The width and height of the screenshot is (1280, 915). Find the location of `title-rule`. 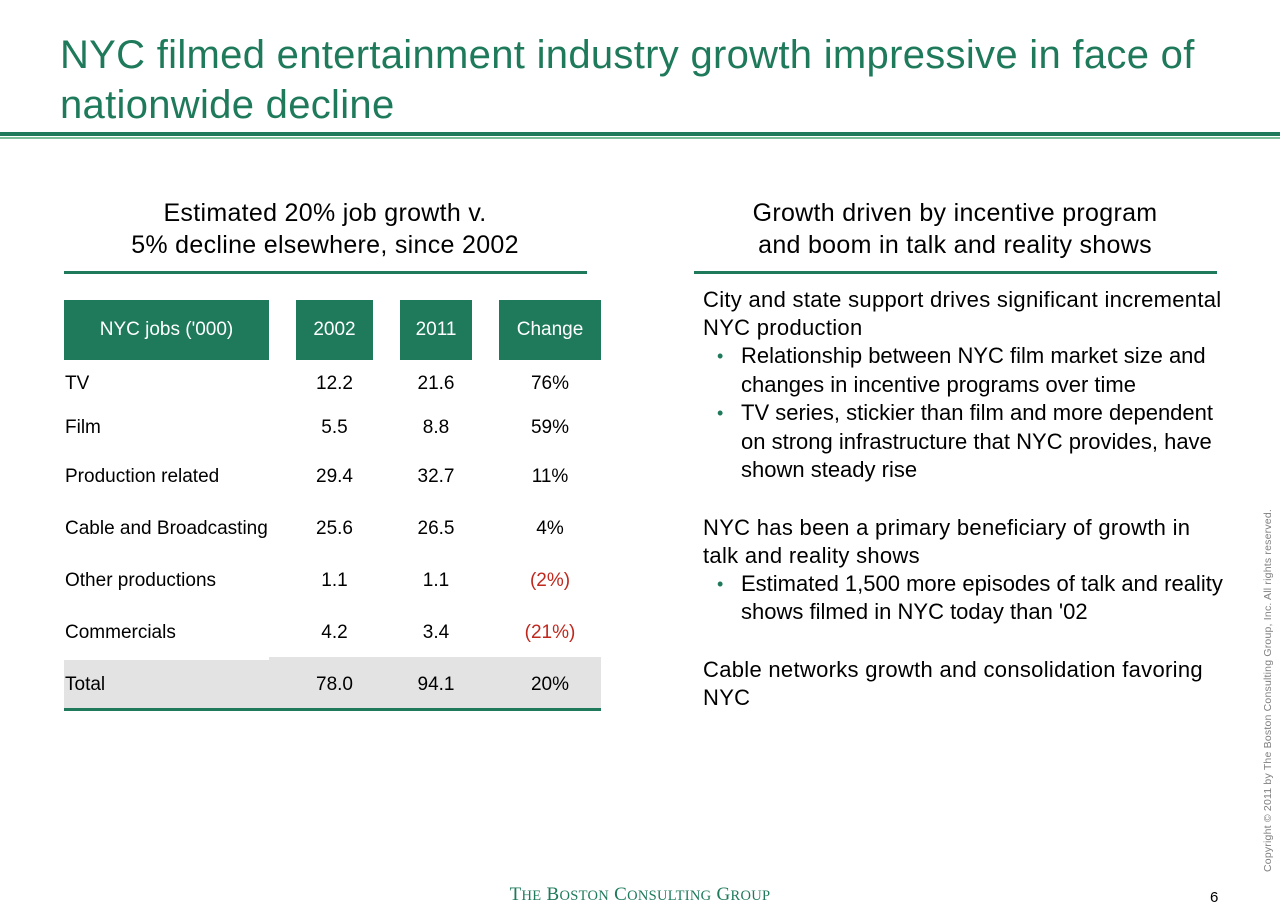

title-rule is located at coordinates (640, 134).